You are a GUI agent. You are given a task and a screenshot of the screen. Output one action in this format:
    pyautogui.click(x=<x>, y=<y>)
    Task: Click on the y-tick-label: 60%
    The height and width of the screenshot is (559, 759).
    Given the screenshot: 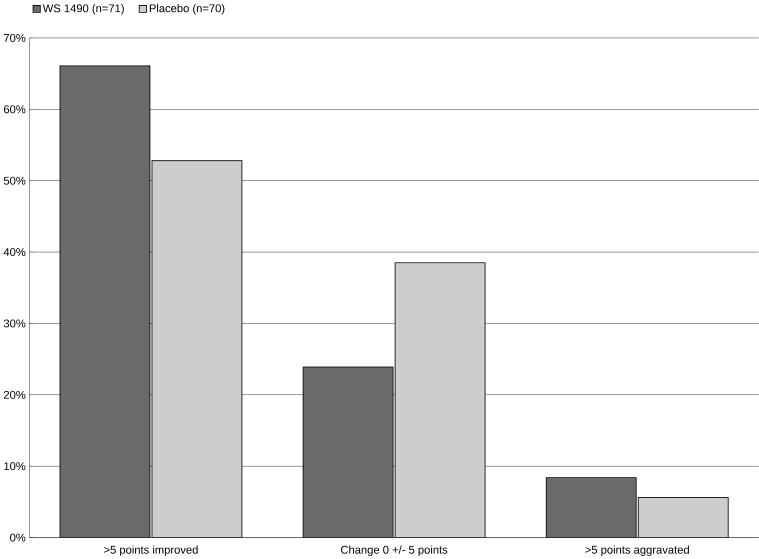 What is the action you would take?
    pyautogui.click(x=15, y=109)
    